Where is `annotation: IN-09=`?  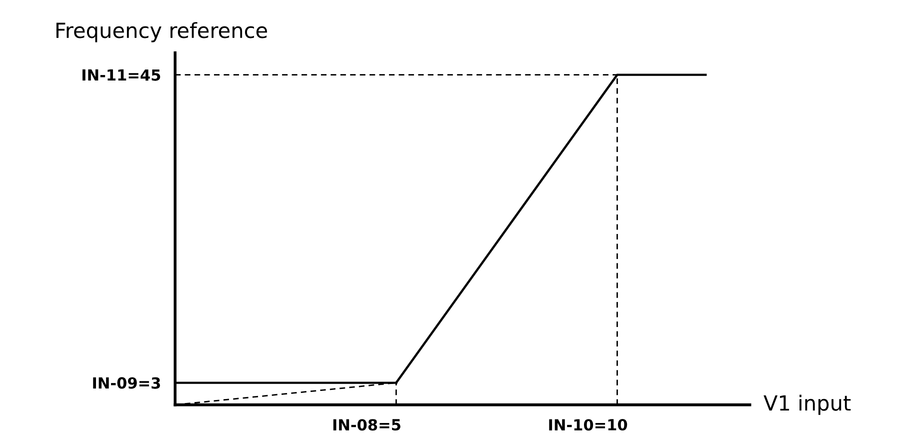 annotation: IN-09= is located at coordinates (121, 383).